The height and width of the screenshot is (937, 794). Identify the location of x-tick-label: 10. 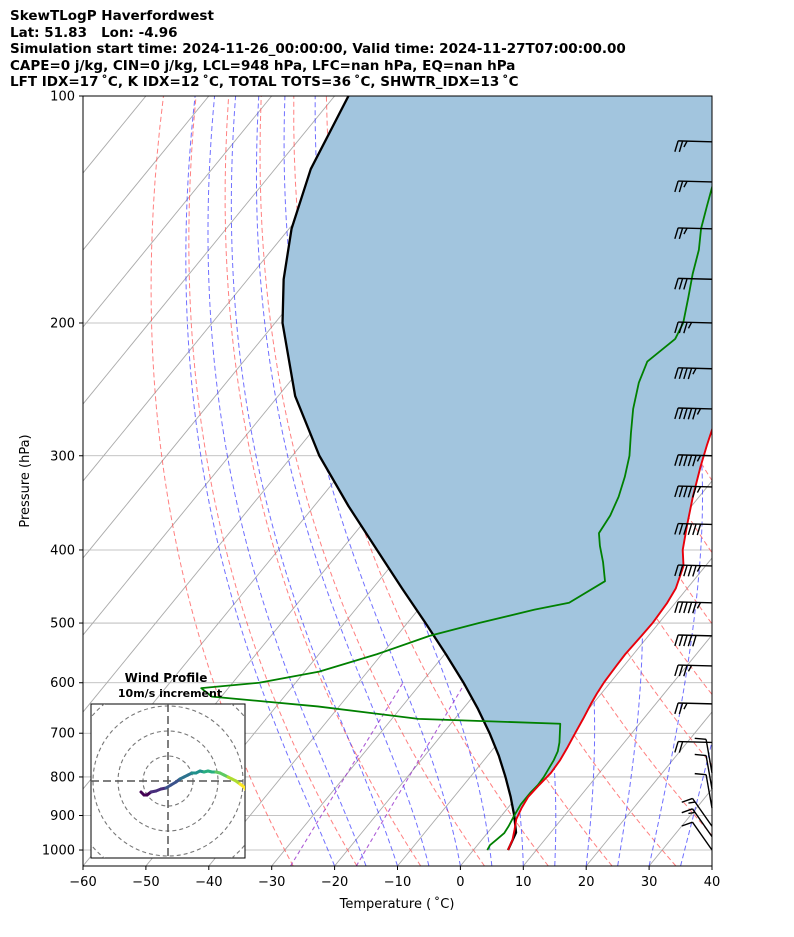
(523, 882).